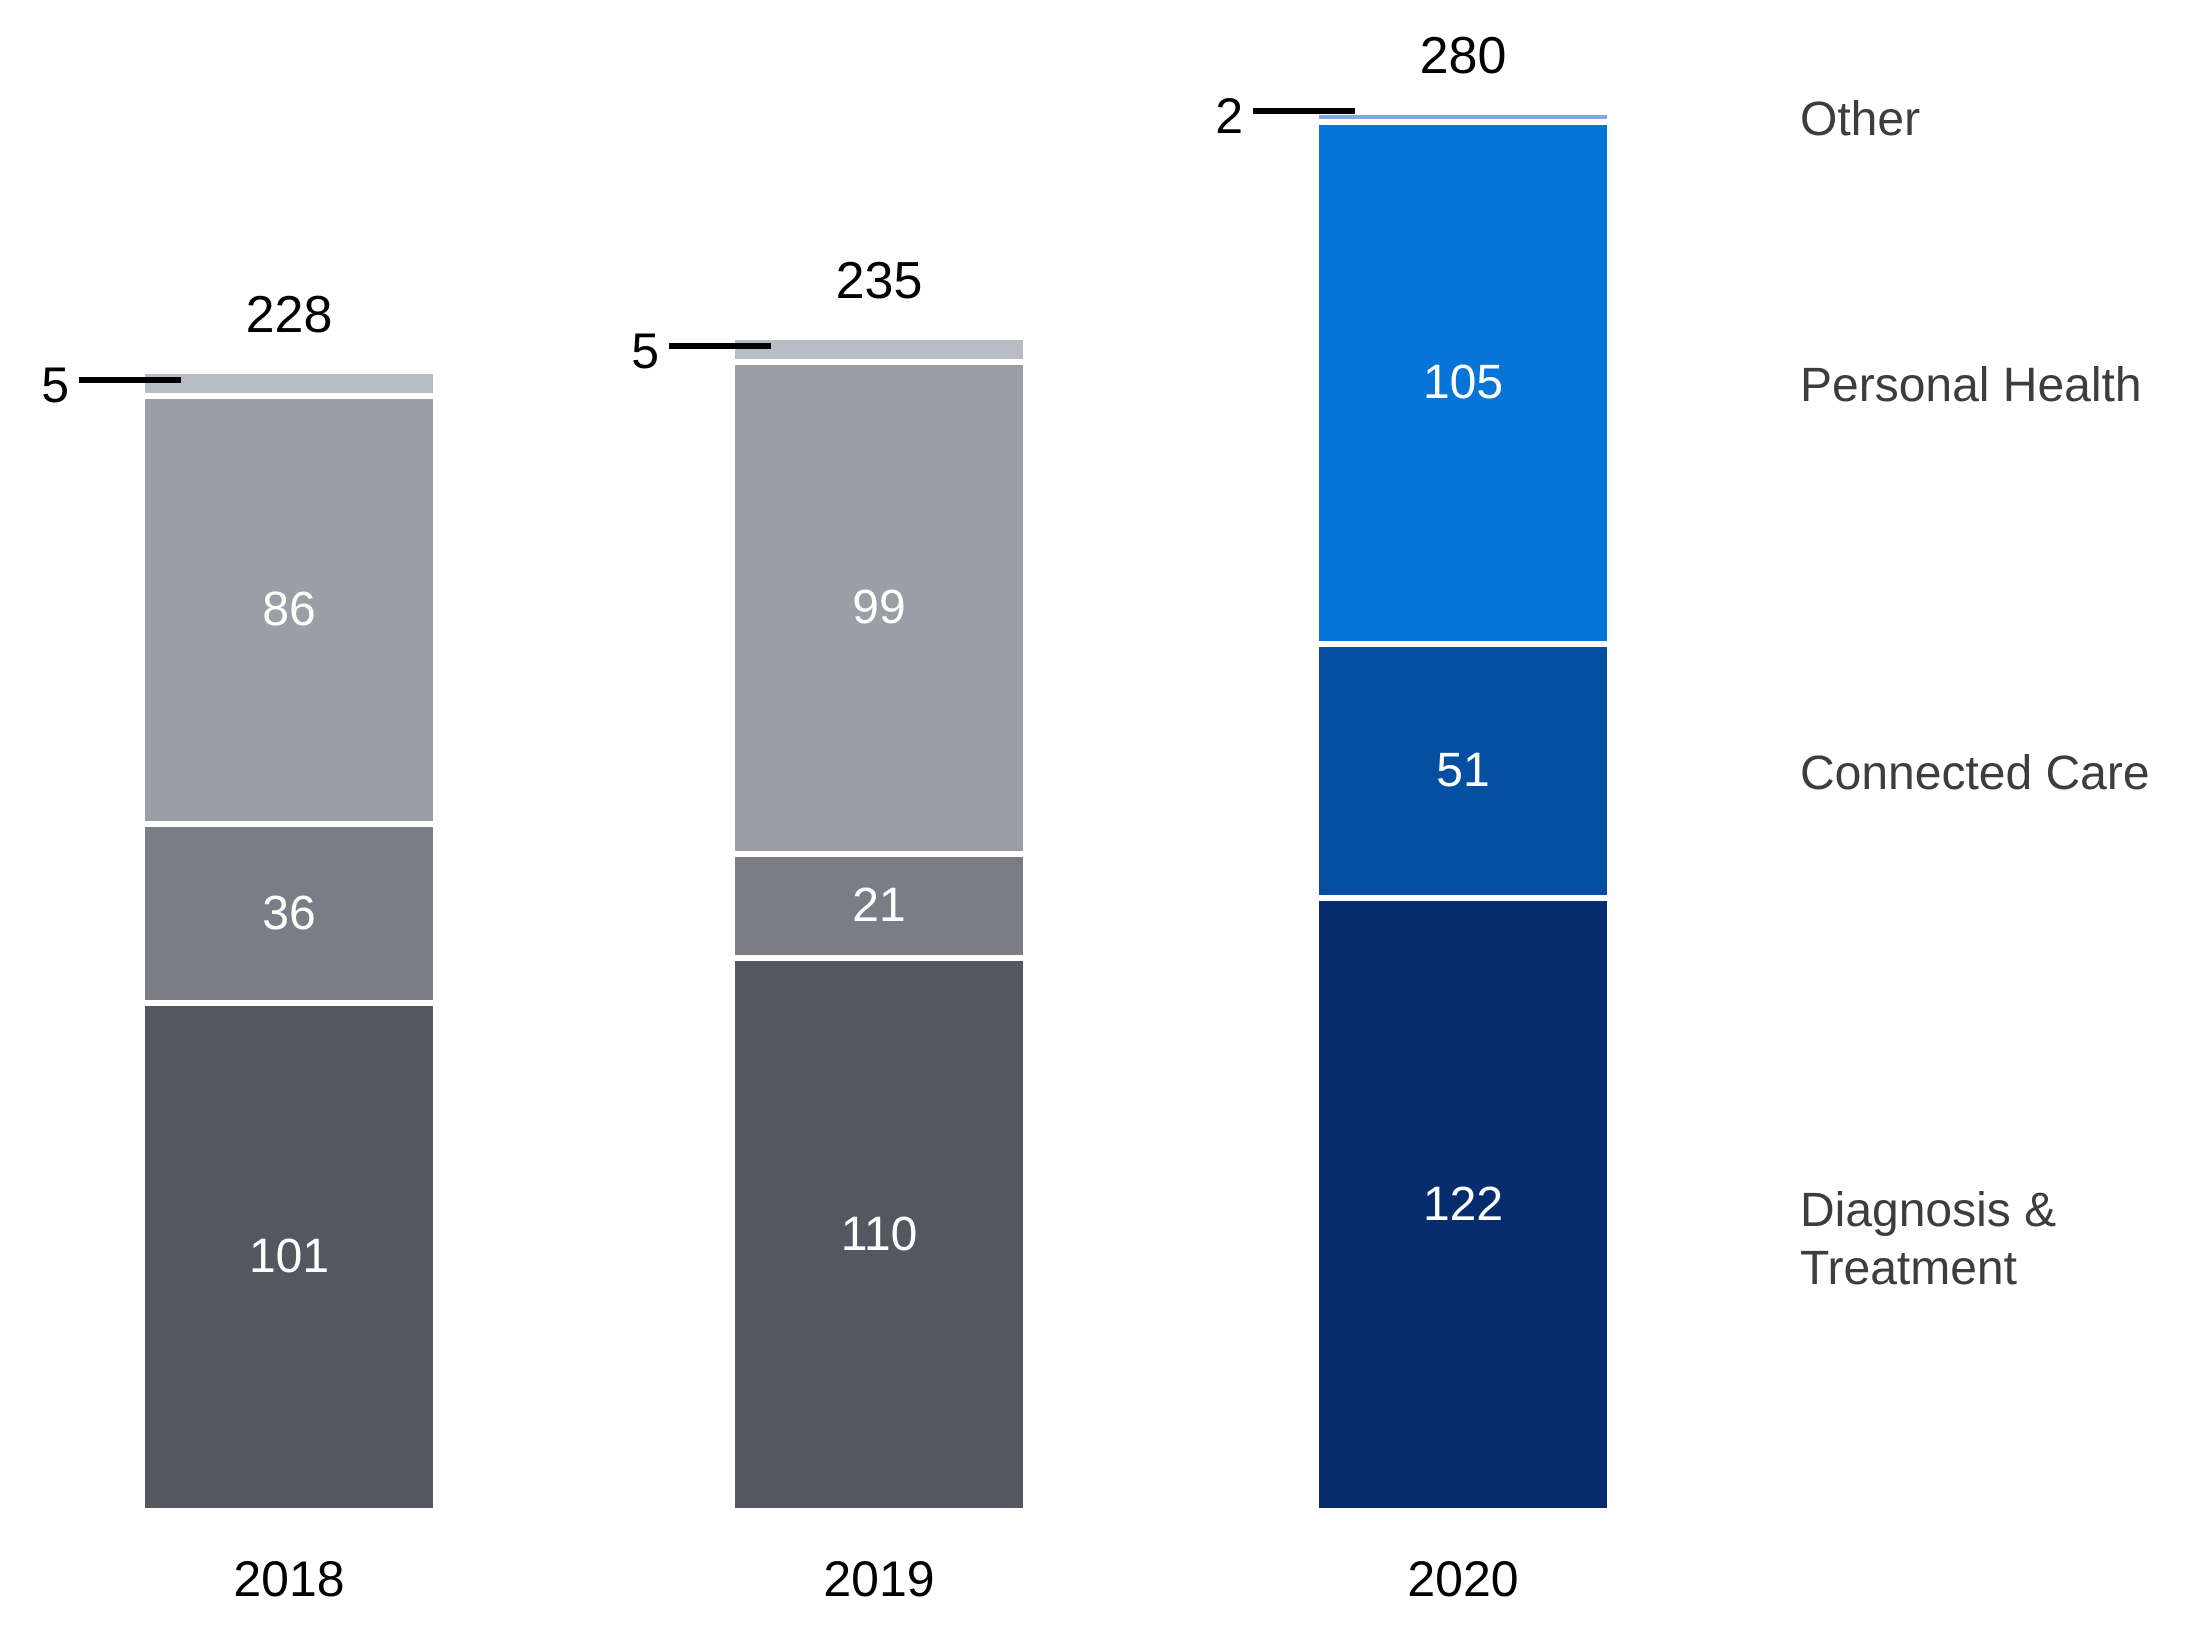 This screenshot has height=1650, width=2200. I want to click on segment-value-label: 86, so click(289, 609).